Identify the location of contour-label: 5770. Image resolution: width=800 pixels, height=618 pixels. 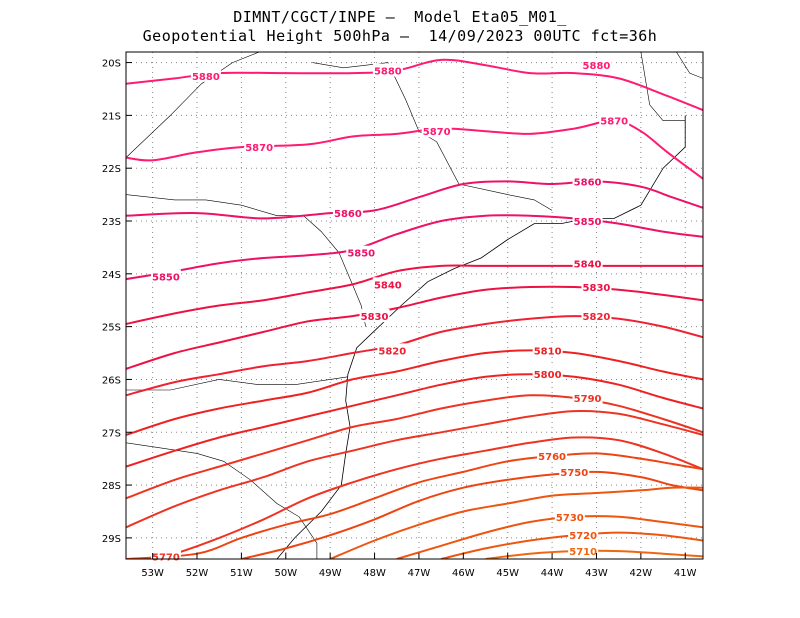
(166, 557).